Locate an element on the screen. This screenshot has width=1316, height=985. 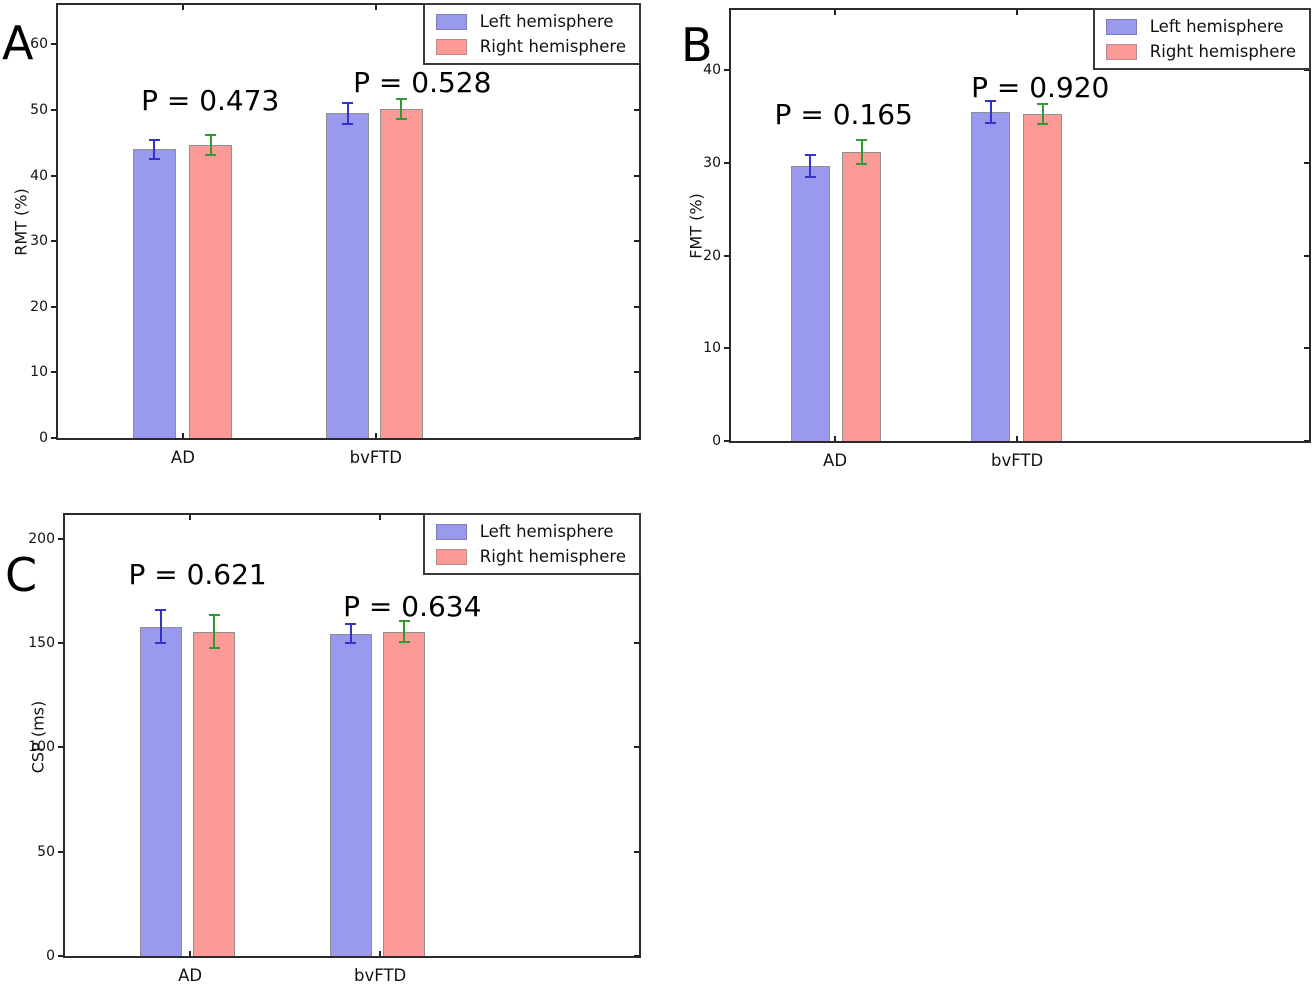
legend: Left hemisphere Right hemisphere is located at coordinates (1201, 39).